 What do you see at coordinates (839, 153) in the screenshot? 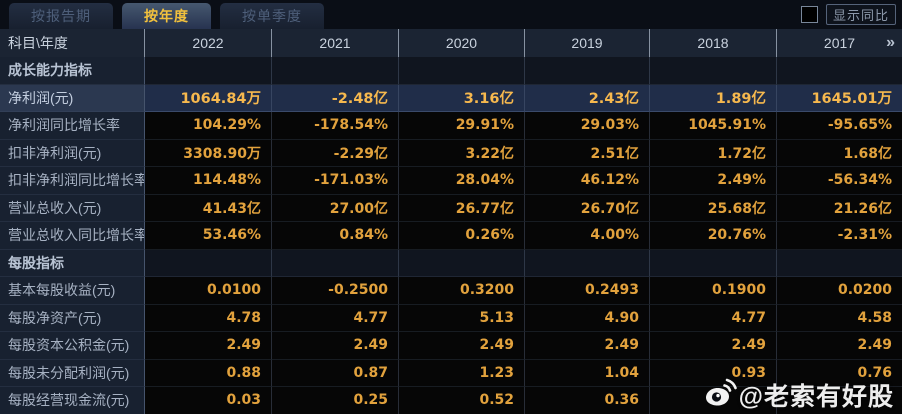
I see `cell-value: 1.68亿` at bounding box center [839, 153].